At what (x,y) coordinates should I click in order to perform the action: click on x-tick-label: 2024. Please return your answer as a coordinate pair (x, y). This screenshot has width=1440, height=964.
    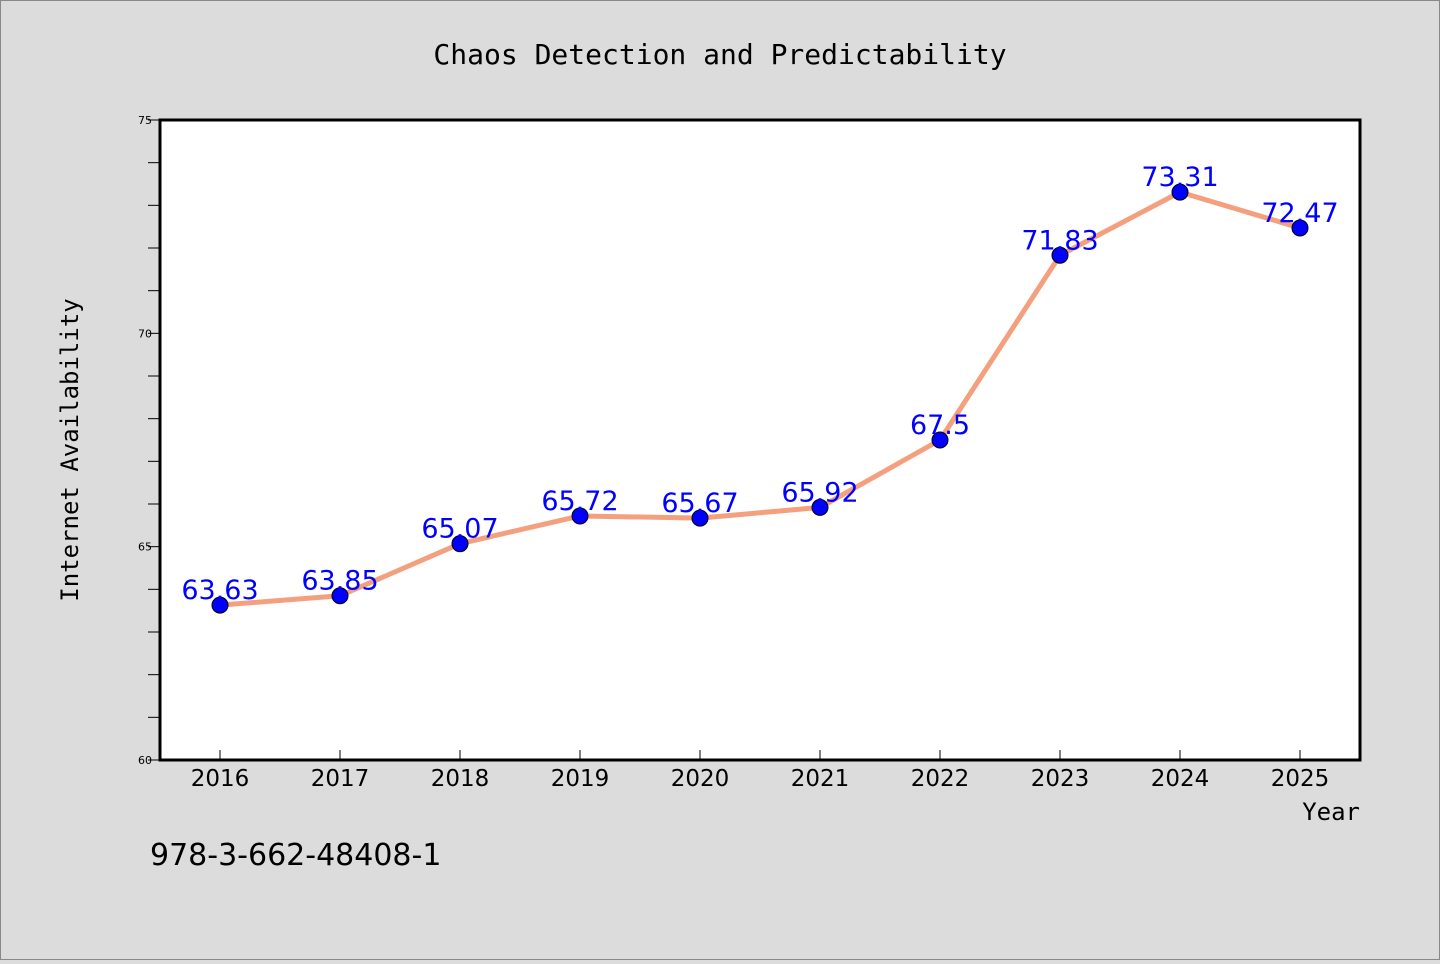
    Looking at the image, I should click on (1180, 779).